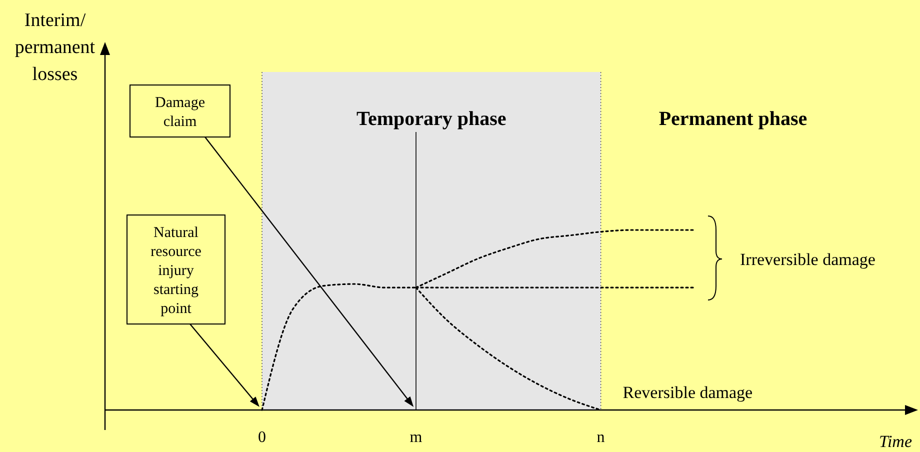 The height and width of the screenshot is (452, 920). I want to click on annotation: Irreversible damage, so click(808, 259).